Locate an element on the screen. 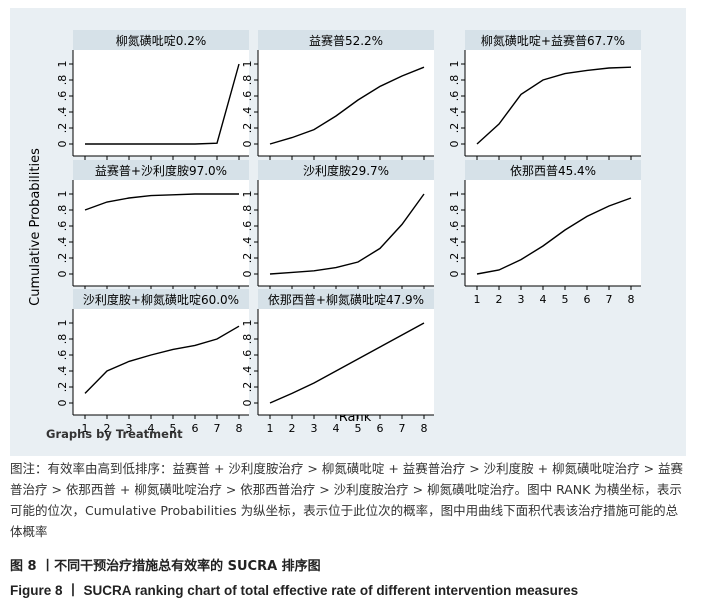 This screenshot has height=613, width=701. subplot-title: 柳氮磺吡啶+益赛普67.7% is located at coordinates (553, 40).